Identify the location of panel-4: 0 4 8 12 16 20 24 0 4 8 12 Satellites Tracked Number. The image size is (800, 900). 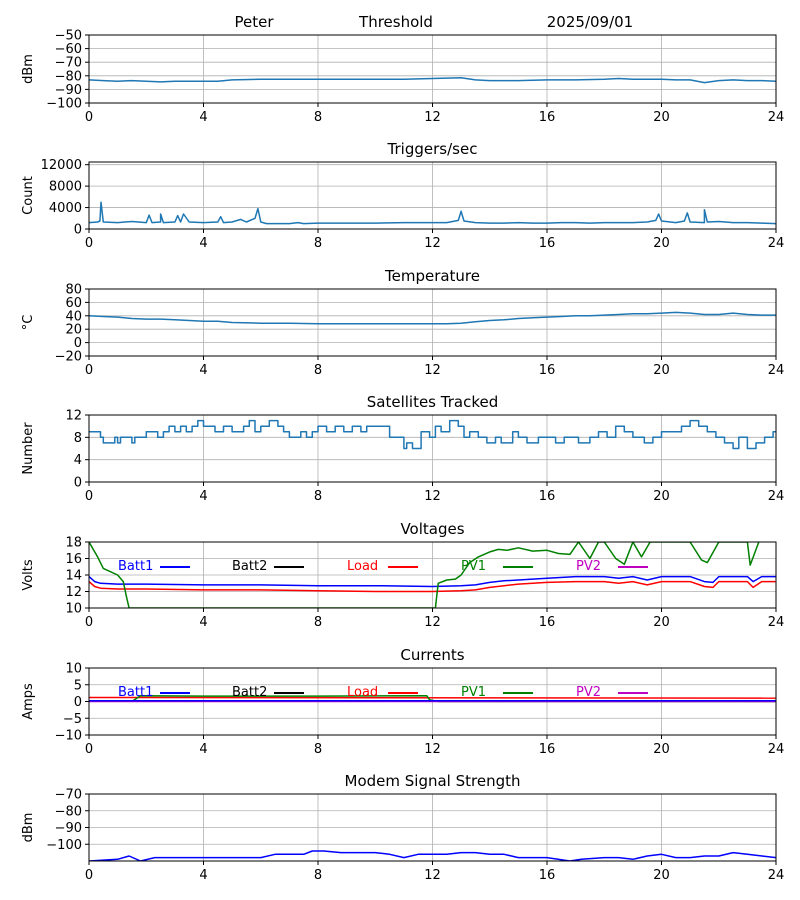
(402, 448).